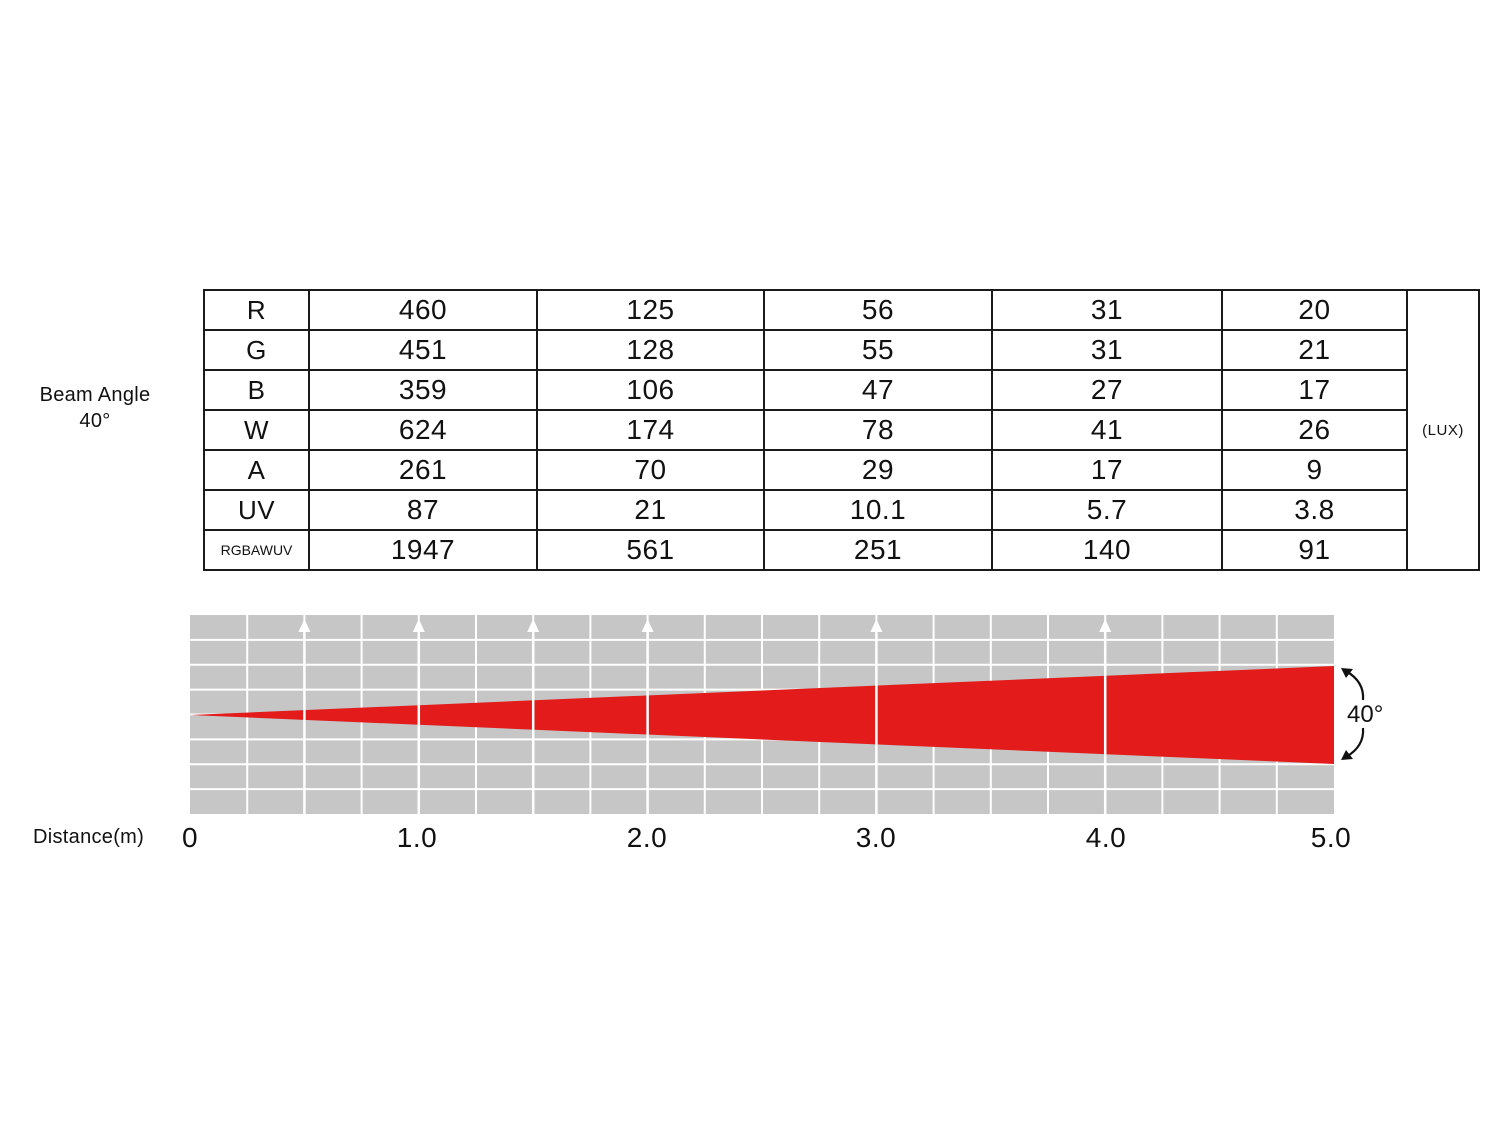 The height and width of the screenshot is (1125, 1500). What do you see at coordinates (878, 350) in the screenshot?
I see `lux-cell: 55` at bounding box center [878, 350].